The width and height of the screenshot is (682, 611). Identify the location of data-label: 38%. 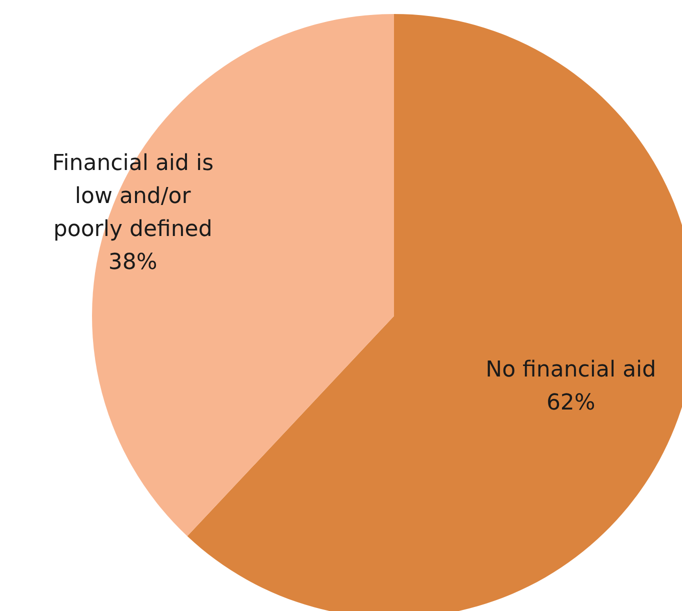
(133, 262).